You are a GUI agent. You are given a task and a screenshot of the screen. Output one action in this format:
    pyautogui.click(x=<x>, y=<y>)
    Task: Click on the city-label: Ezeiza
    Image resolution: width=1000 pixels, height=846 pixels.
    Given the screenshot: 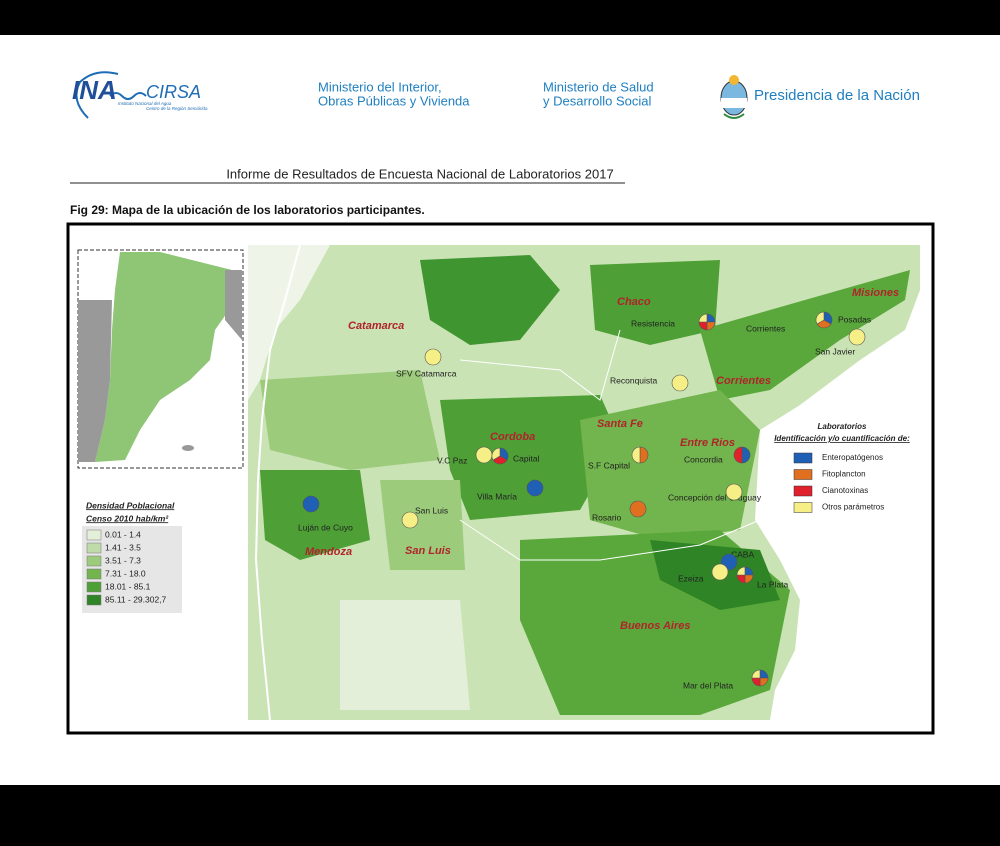 What is the action you would take?
    pyautogui.click(x=691, y=578)
    